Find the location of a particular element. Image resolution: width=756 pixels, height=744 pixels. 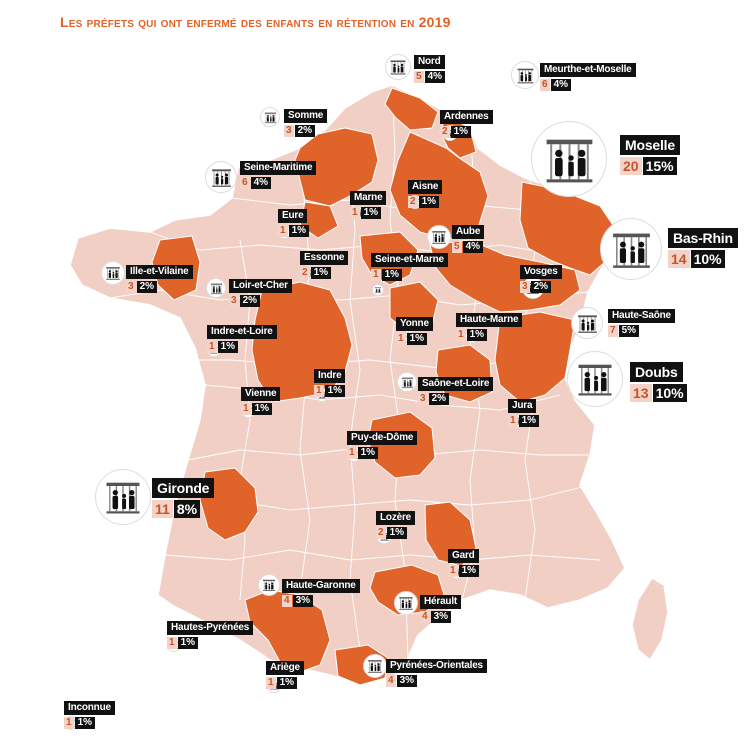

department-stats: 6 4% is located at coordinates (278, 183).